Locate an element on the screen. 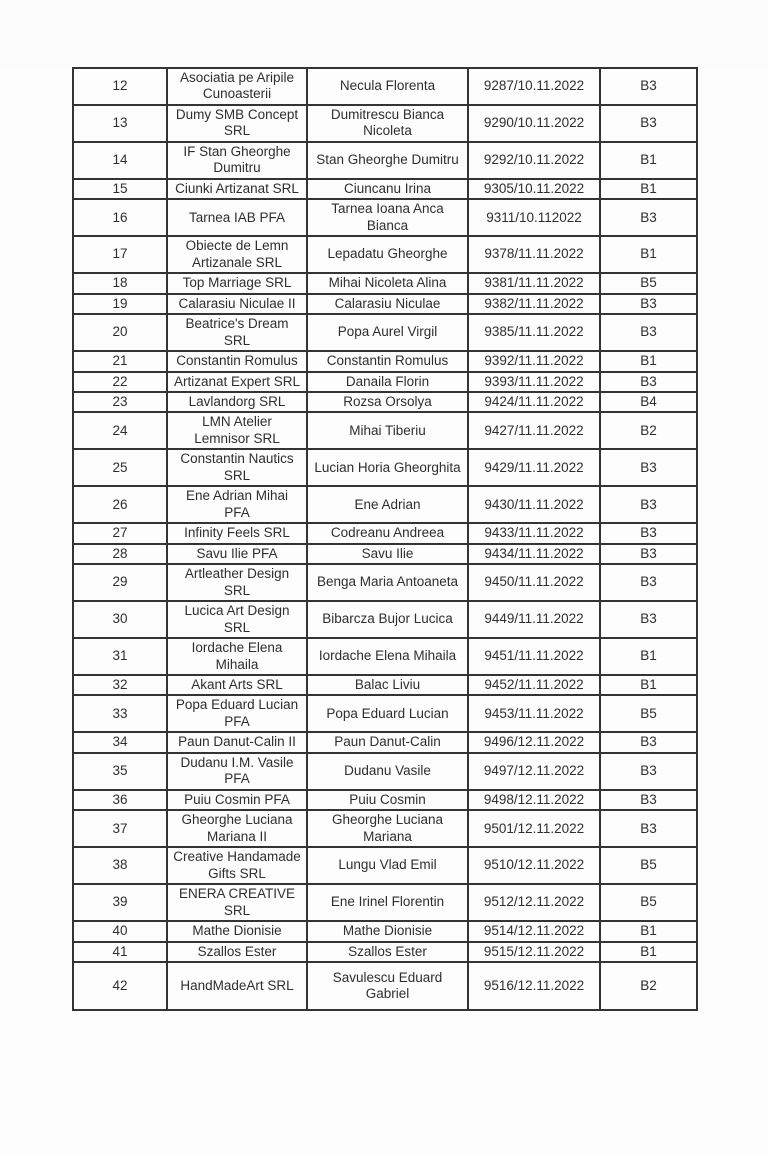  cell-index: 35 is located at coordinates (120, 771).